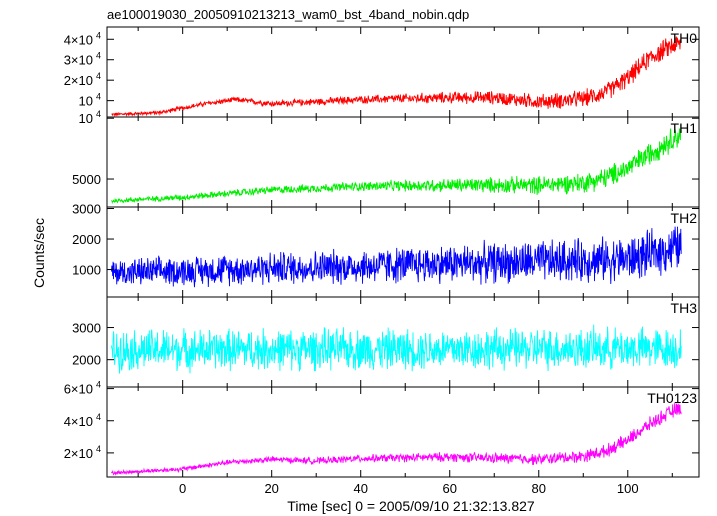  What do you see at coordinates (628, 488) in the screenshot?
I see `x-tick-label: 100` at bounding box center [628, 488].